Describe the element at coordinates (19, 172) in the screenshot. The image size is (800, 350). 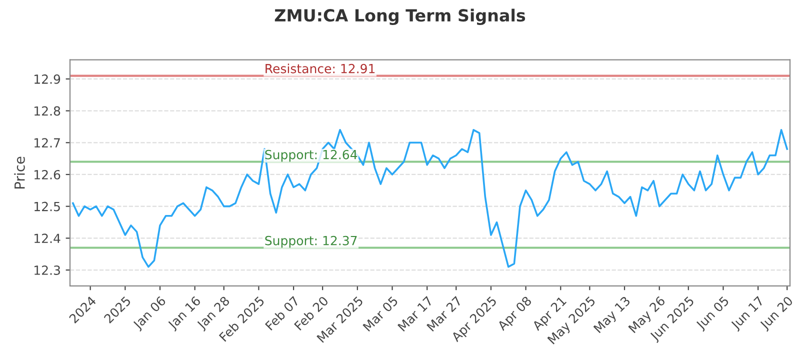
I see `y-axis-title: Price` at that location.